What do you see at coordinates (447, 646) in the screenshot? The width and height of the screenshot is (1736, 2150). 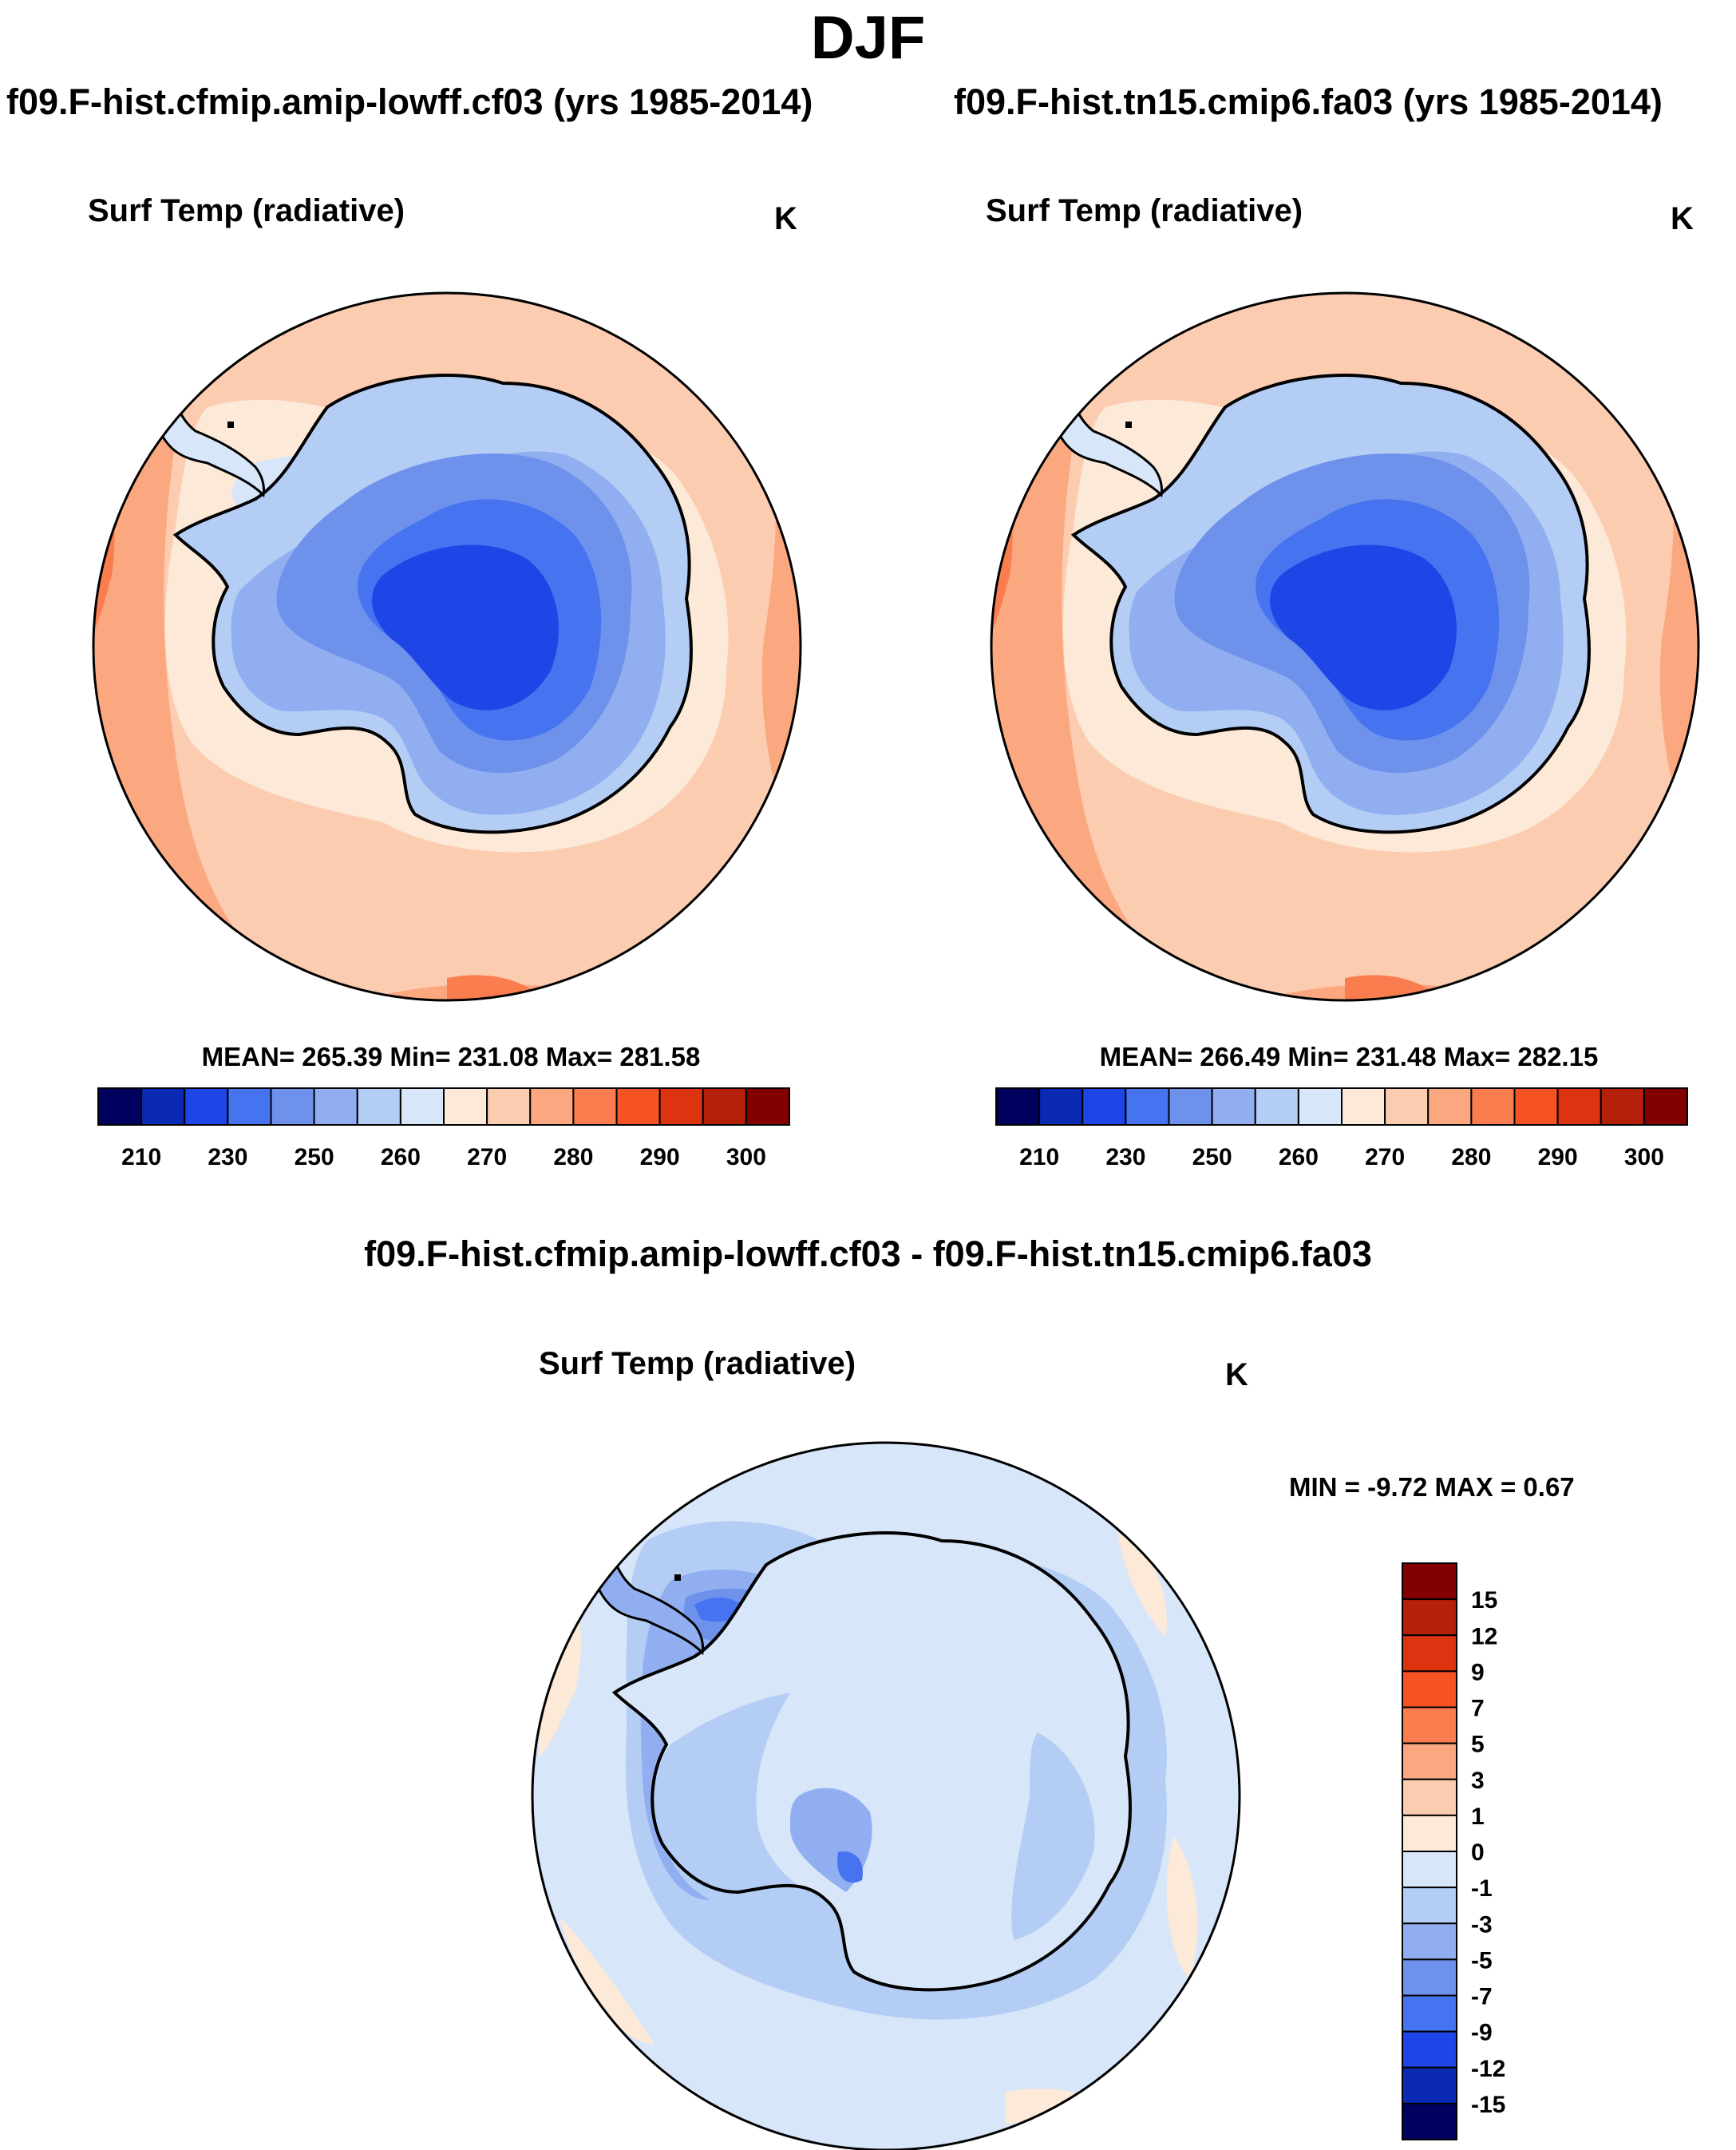 I see `left-panel-map` at bounding box center [447, 646].